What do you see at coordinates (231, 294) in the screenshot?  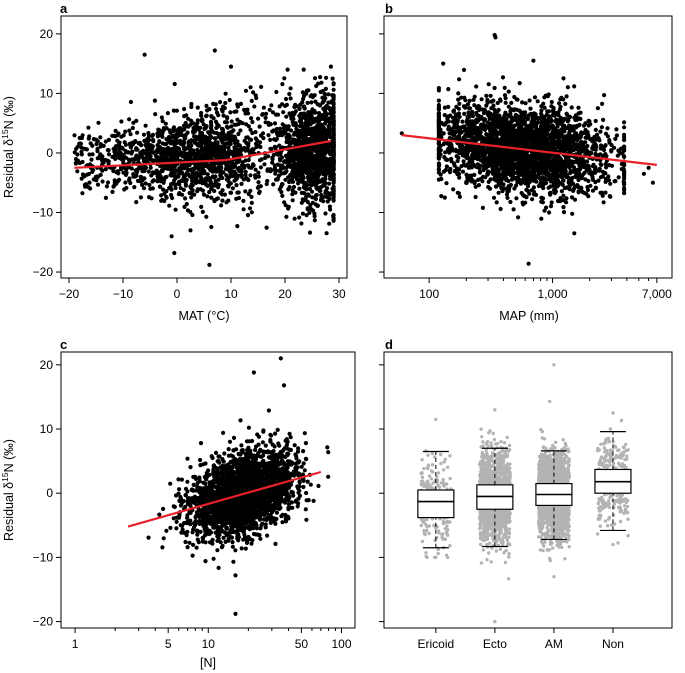 I see `panel-a-x-tick-label: 10` at bounding box center [231, 294].